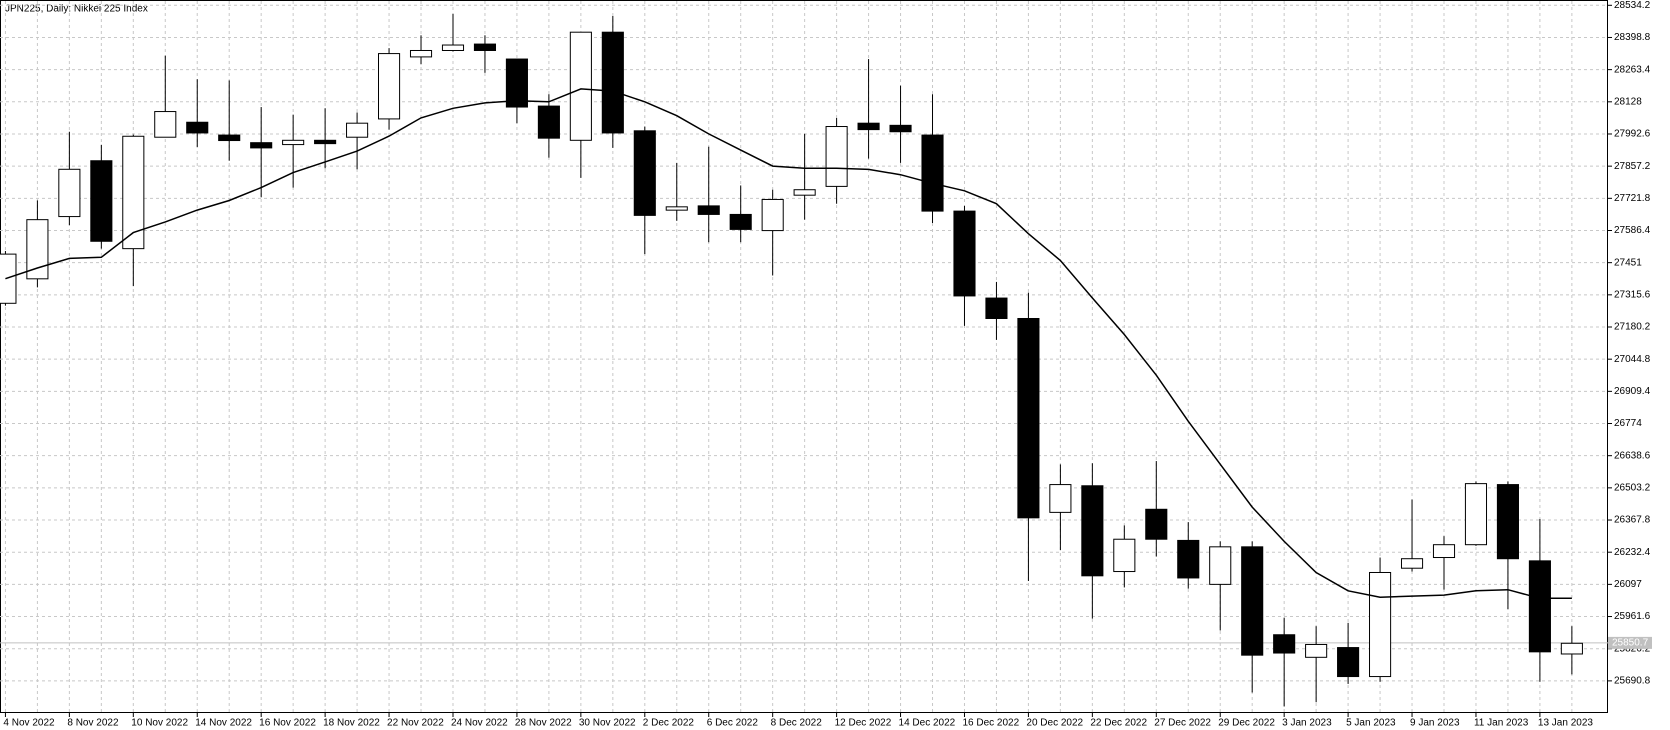 The width and height of the screenshot is (1670, 730). What do you see at coordinates (1632, 681) in the screenshot?
I see `y-tick-label: 25690.8` at bounding box center [1632, 681].